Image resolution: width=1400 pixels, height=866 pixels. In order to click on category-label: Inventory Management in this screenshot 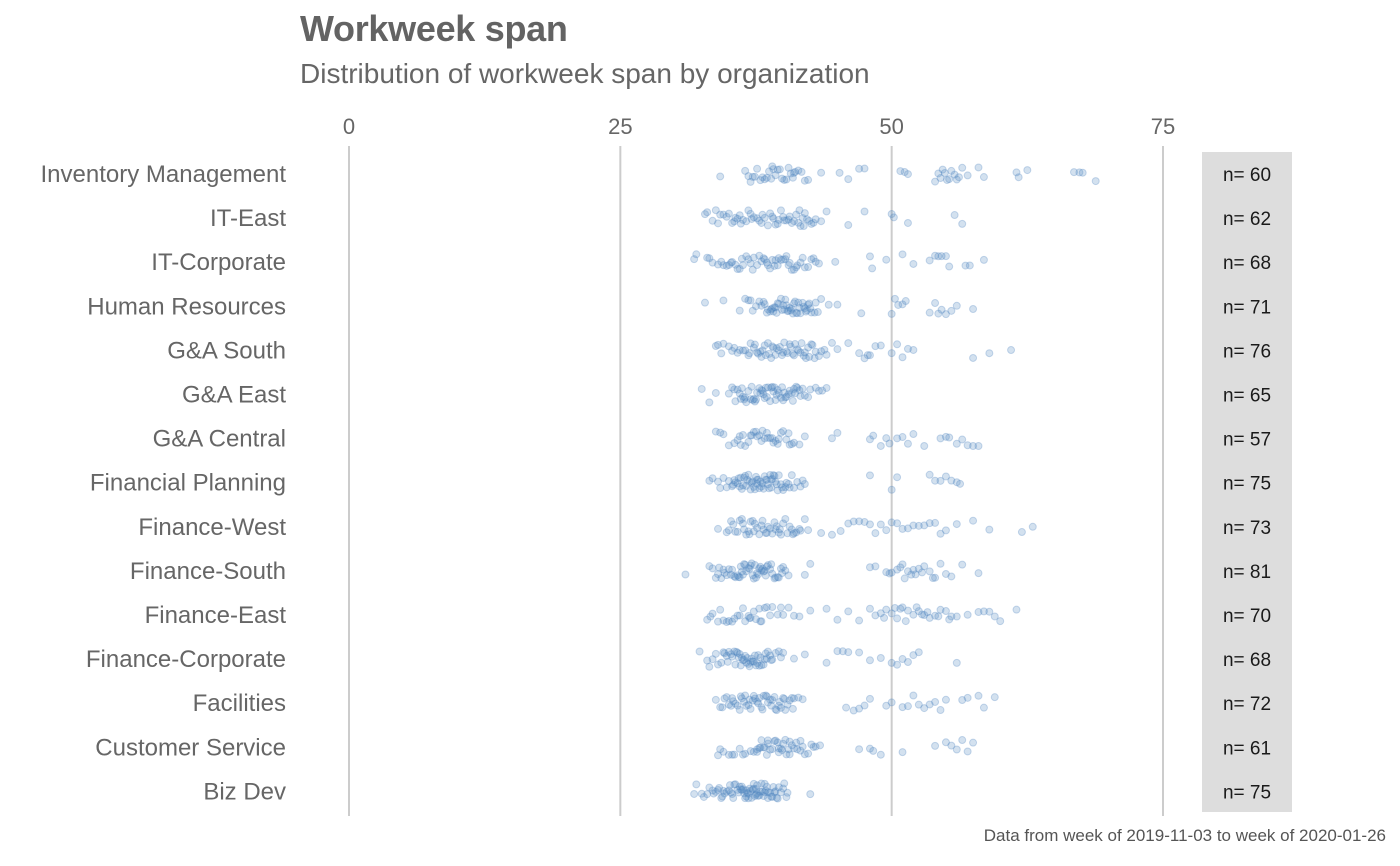, I will do `click(164, 174)`.